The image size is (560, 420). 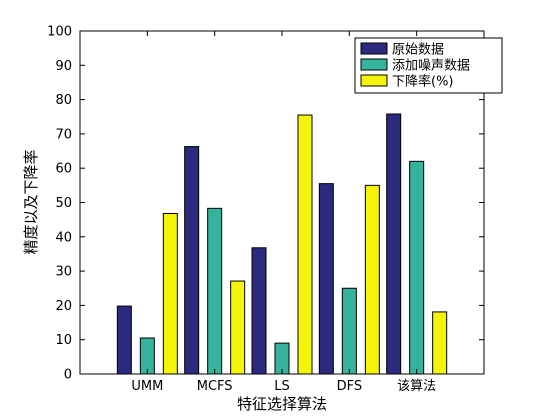 What do you see at coordinates (282, 386) in the screenshot?
I see `x-tick-label: LS` at bounding box center [282, 386].